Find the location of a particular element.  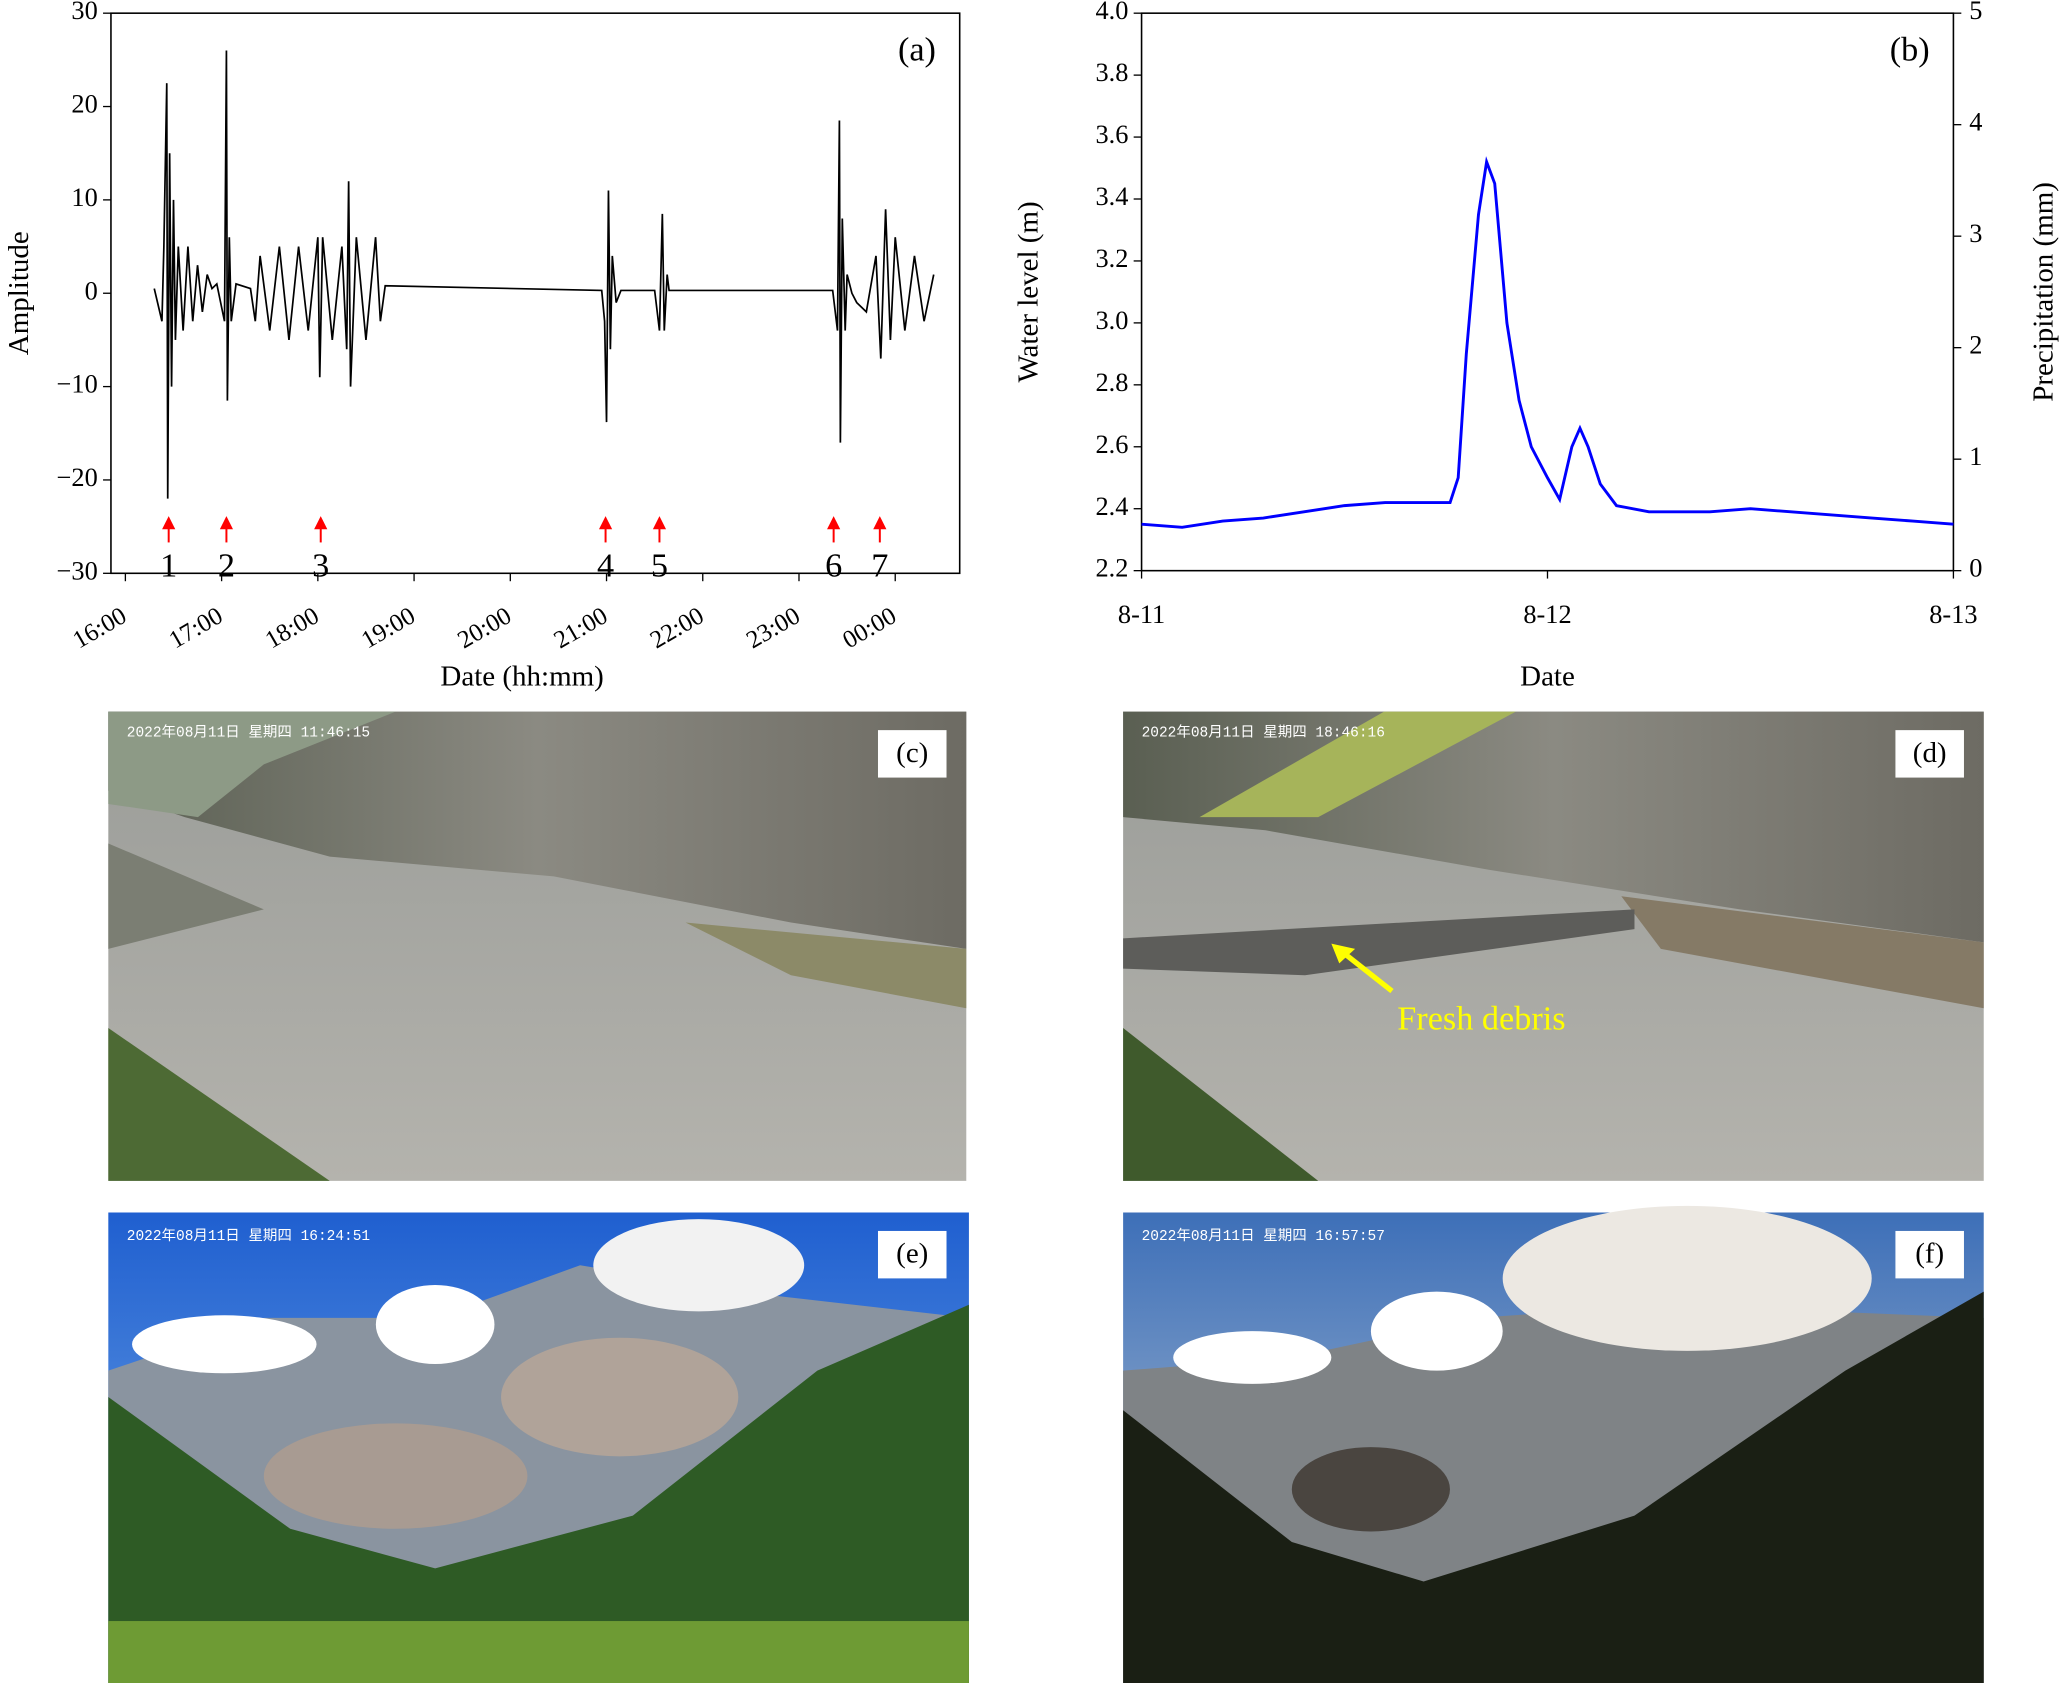

y2-tick-label: 2 is located at coordinates (1975, 345).